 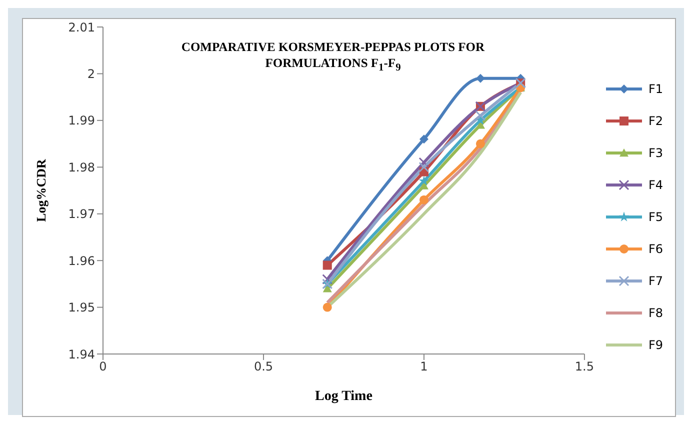 I want to click on y-tick-label: 1.97, so click(x=81, y=214).